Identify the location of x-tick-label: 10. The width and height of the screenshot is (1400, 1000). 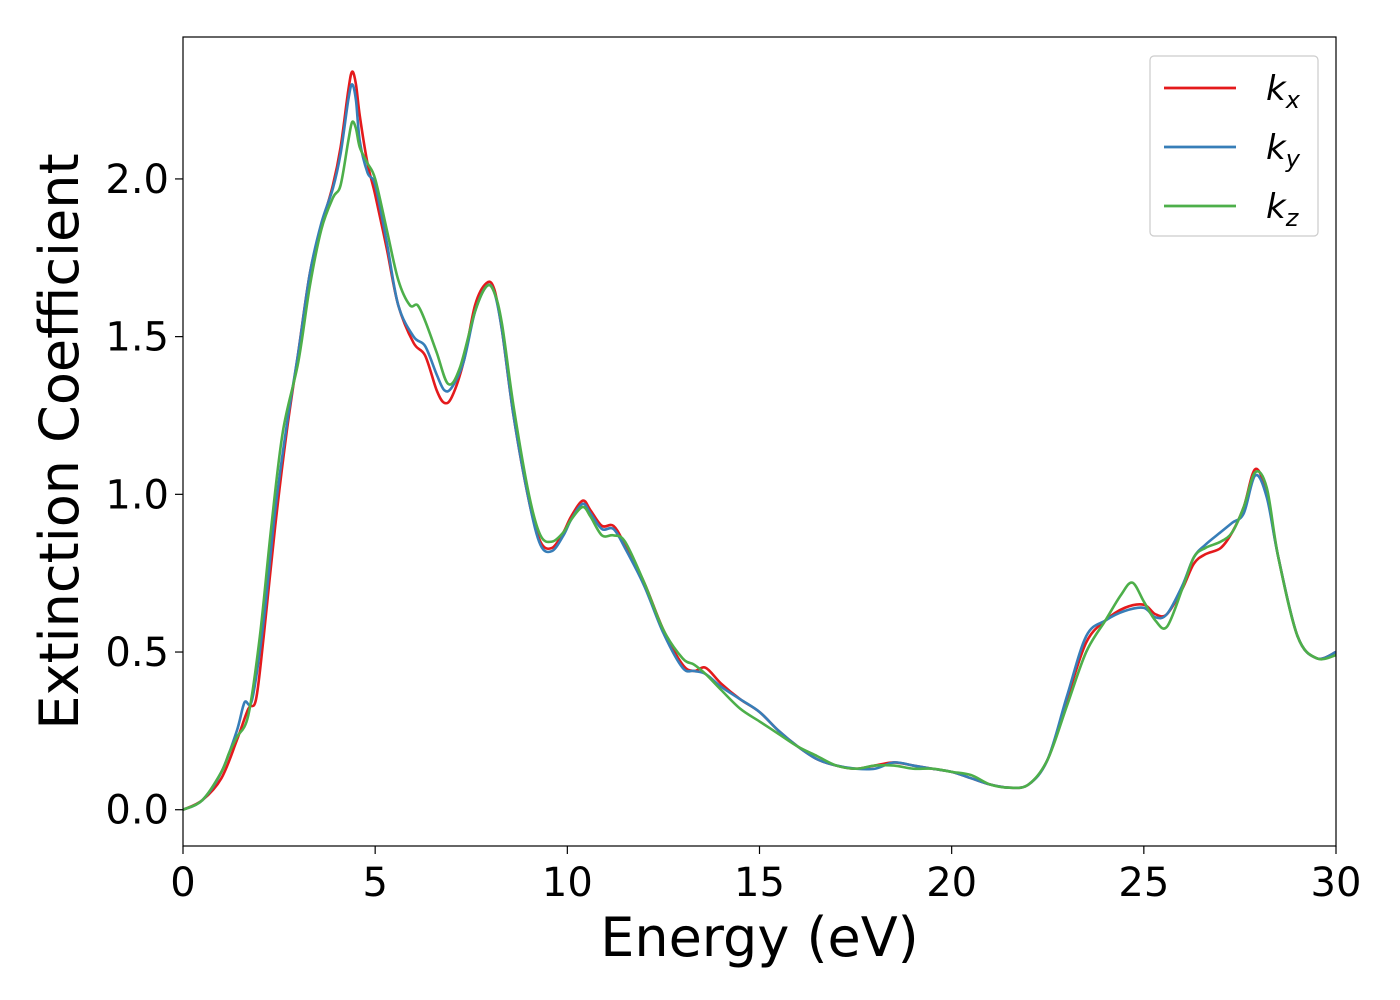
(567, 883).